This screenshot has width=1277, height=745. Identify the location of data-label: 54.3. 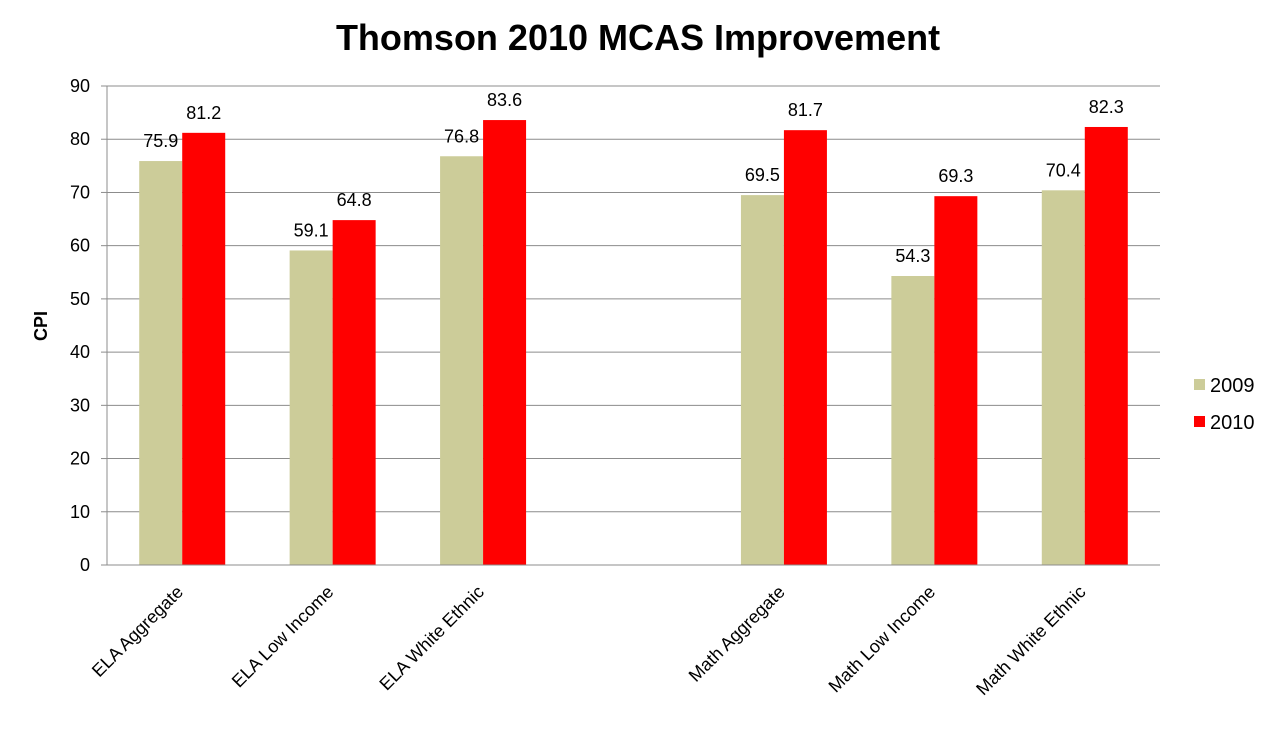
(912, 256).